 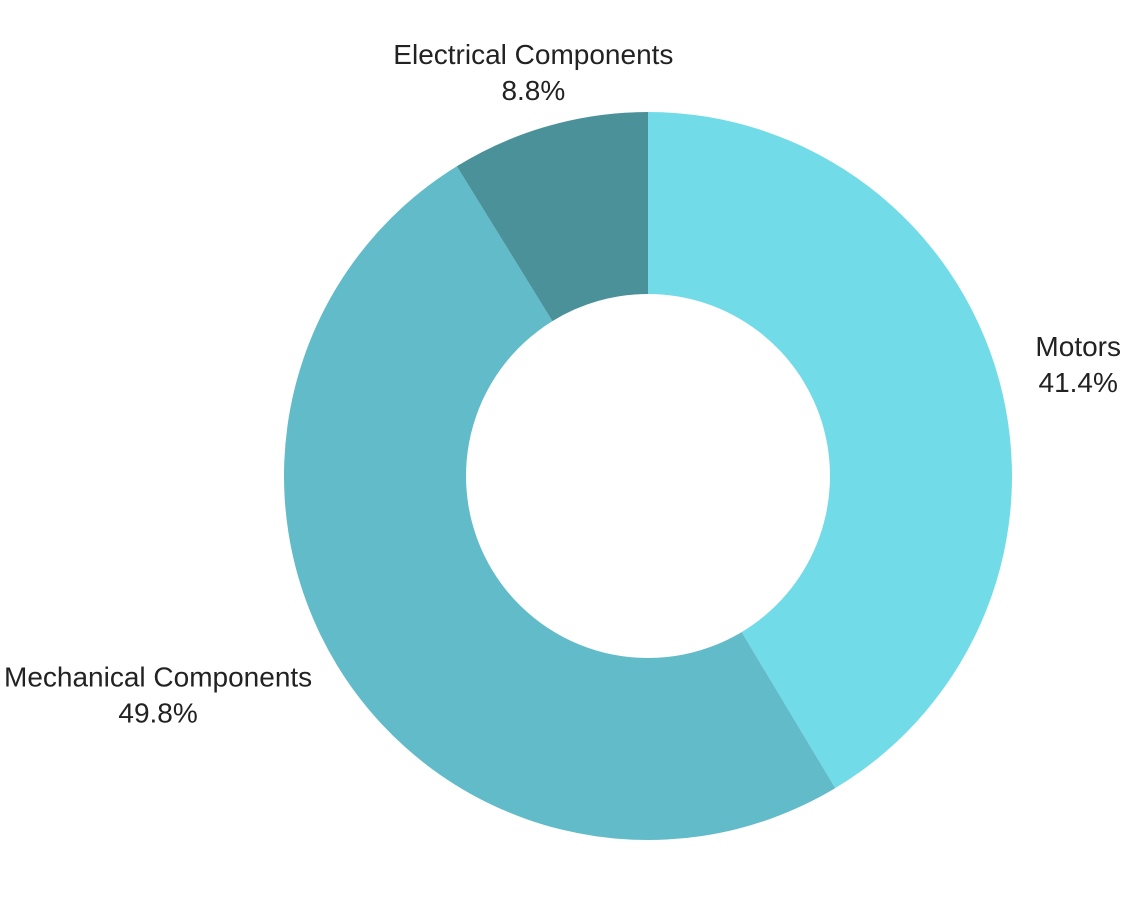 What do you see at coordinates (533, 54) in the screenshot?
I see `slice-label-electrical-components: Electrical Components` at bounding box center [533, 54].